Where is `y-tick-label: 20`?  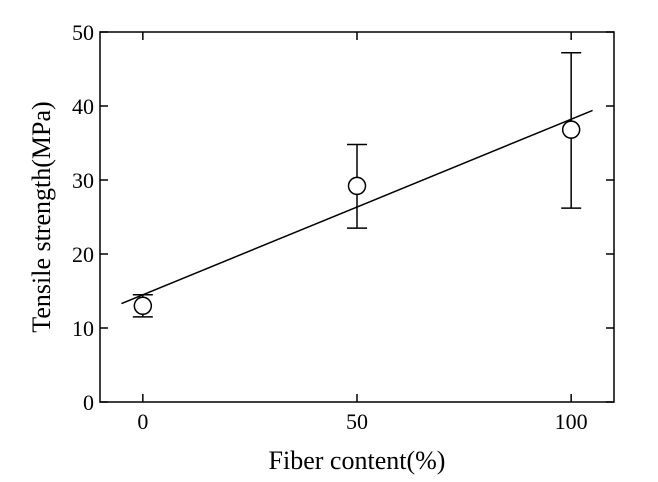 y-tick-label: 20 is located at coordinates (83, 254).